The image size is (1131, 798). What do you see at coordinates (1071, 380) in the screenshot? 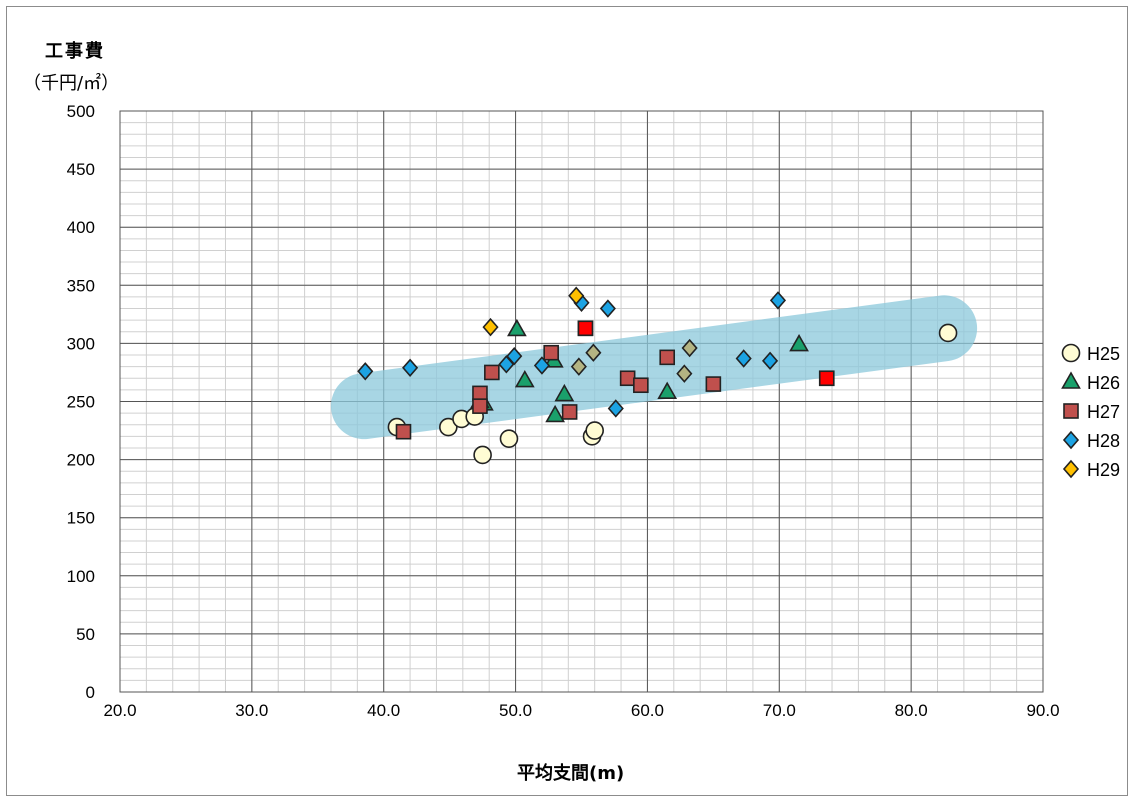
I see `legend-marker-h26` at bounding box center [1071, 380].